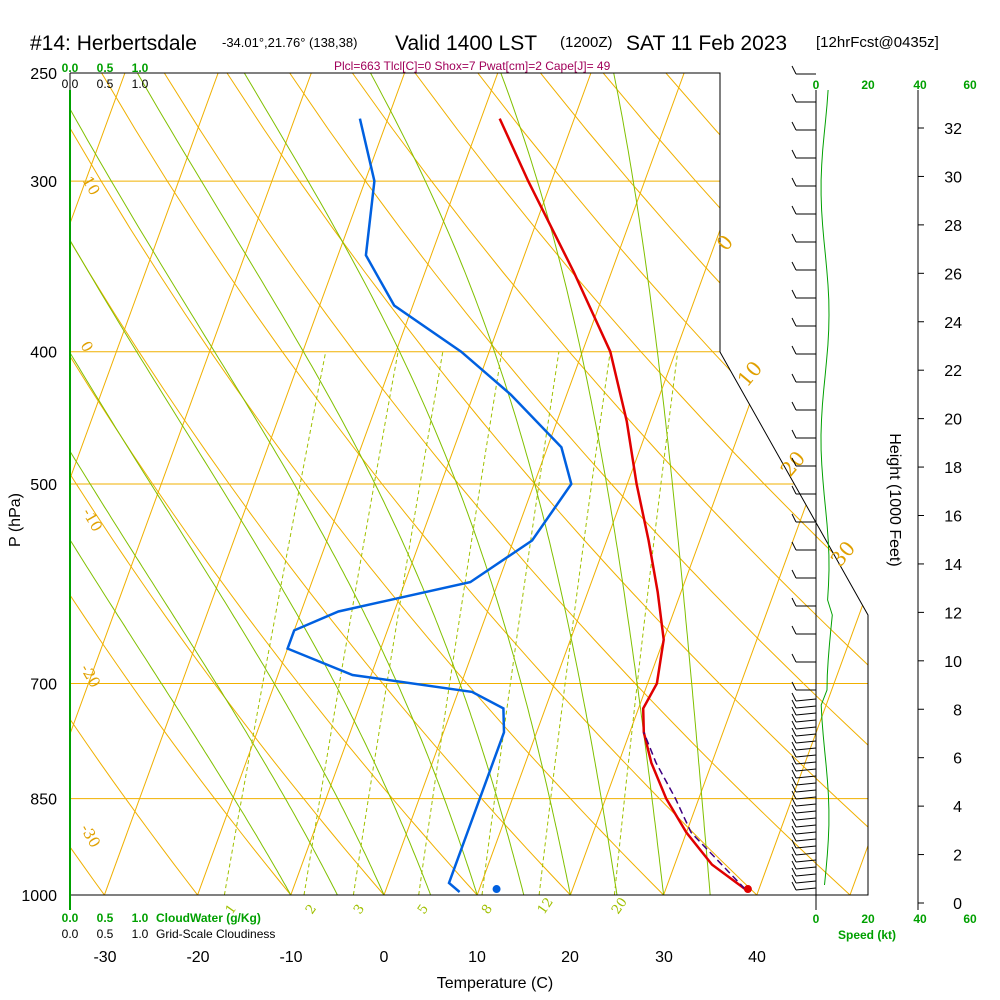 This screenshot has height=1000, width=1000. Describe the element at coordinates (289, 42) in the screenshot. I see `chart-coords: -34.01°,21.76° (138,38)` at that location.